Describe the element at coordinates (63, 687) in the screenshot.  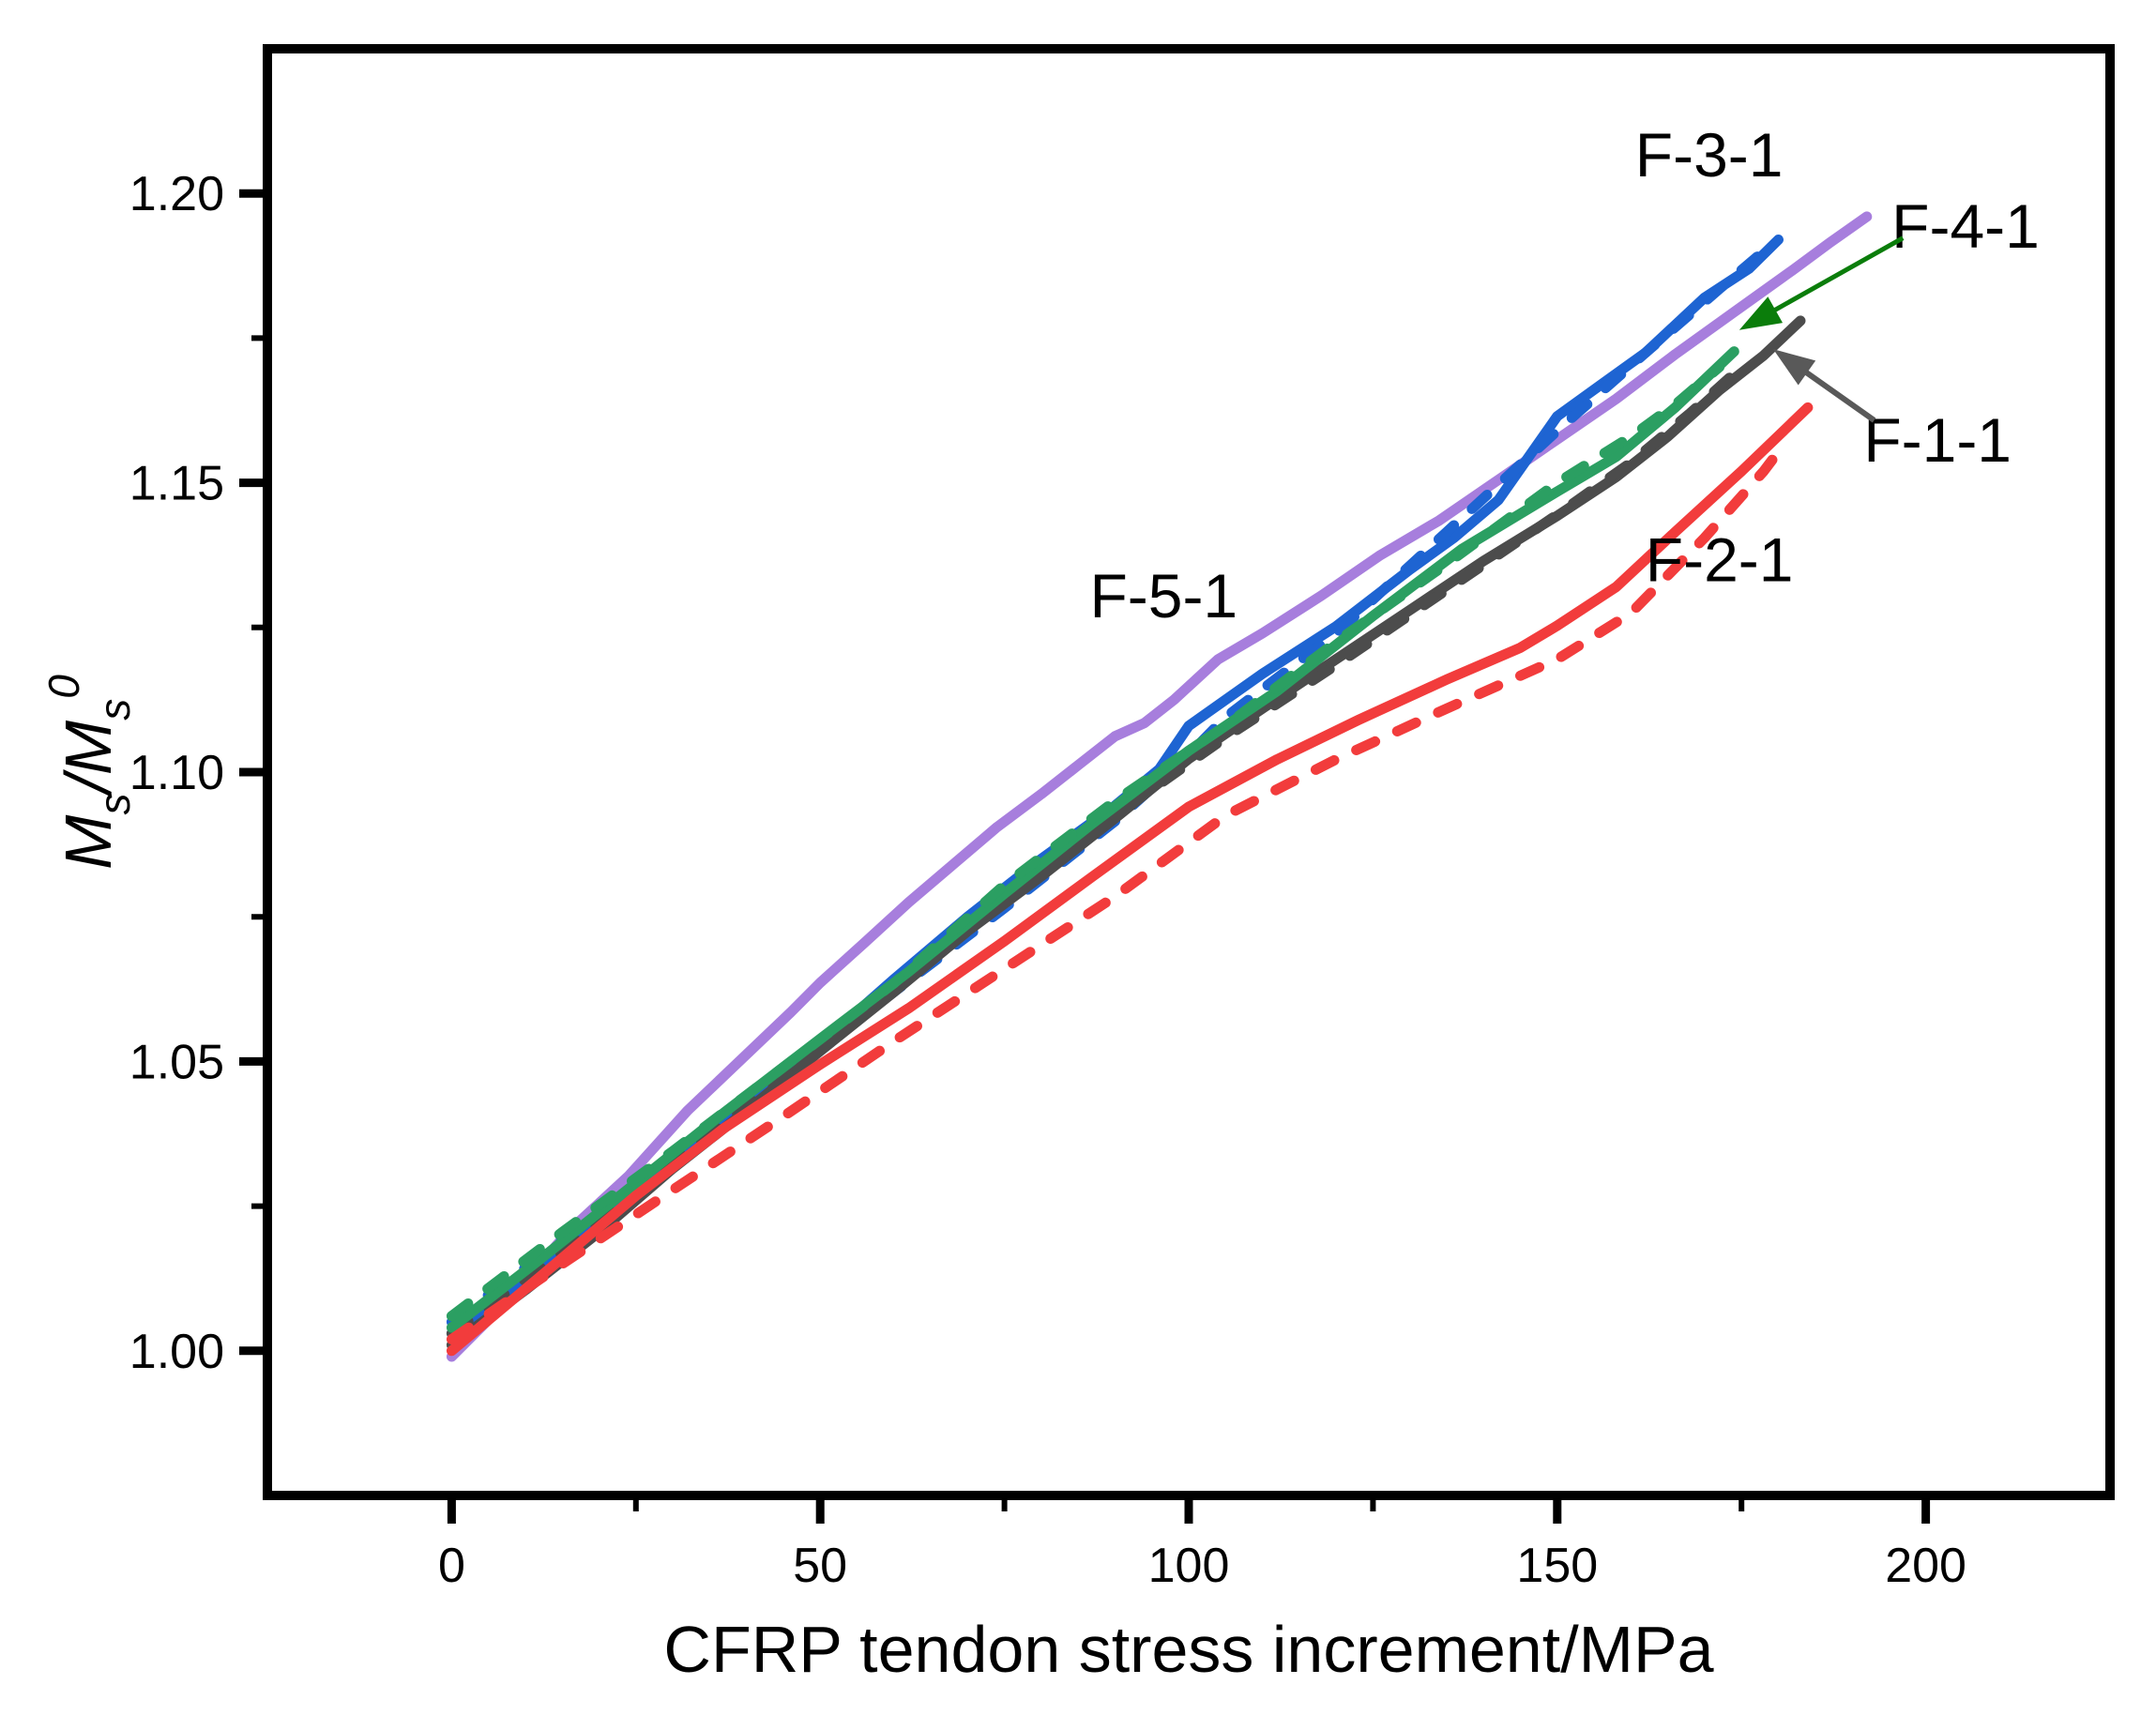
I see `y-axis-title-part: 0` at that location.